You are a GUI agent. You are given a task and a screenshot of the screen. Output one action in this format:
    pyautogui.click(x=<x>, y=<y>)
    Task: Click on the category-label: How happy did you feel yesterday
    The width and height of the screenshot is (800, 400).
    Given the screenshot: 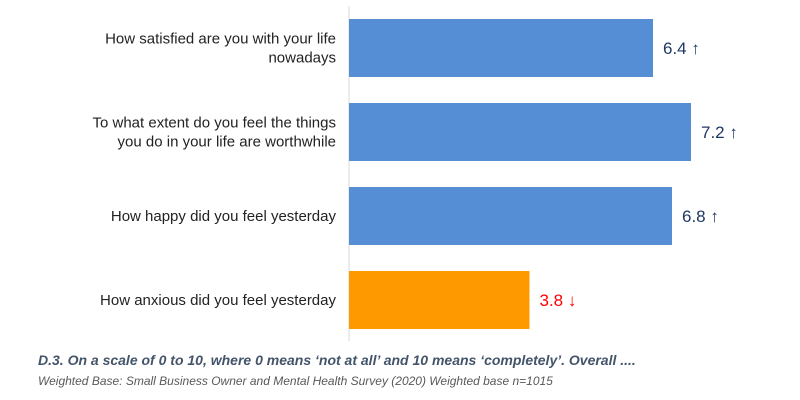 What is the action you would take?
    pyautogui.click(x=224, y=216)
    